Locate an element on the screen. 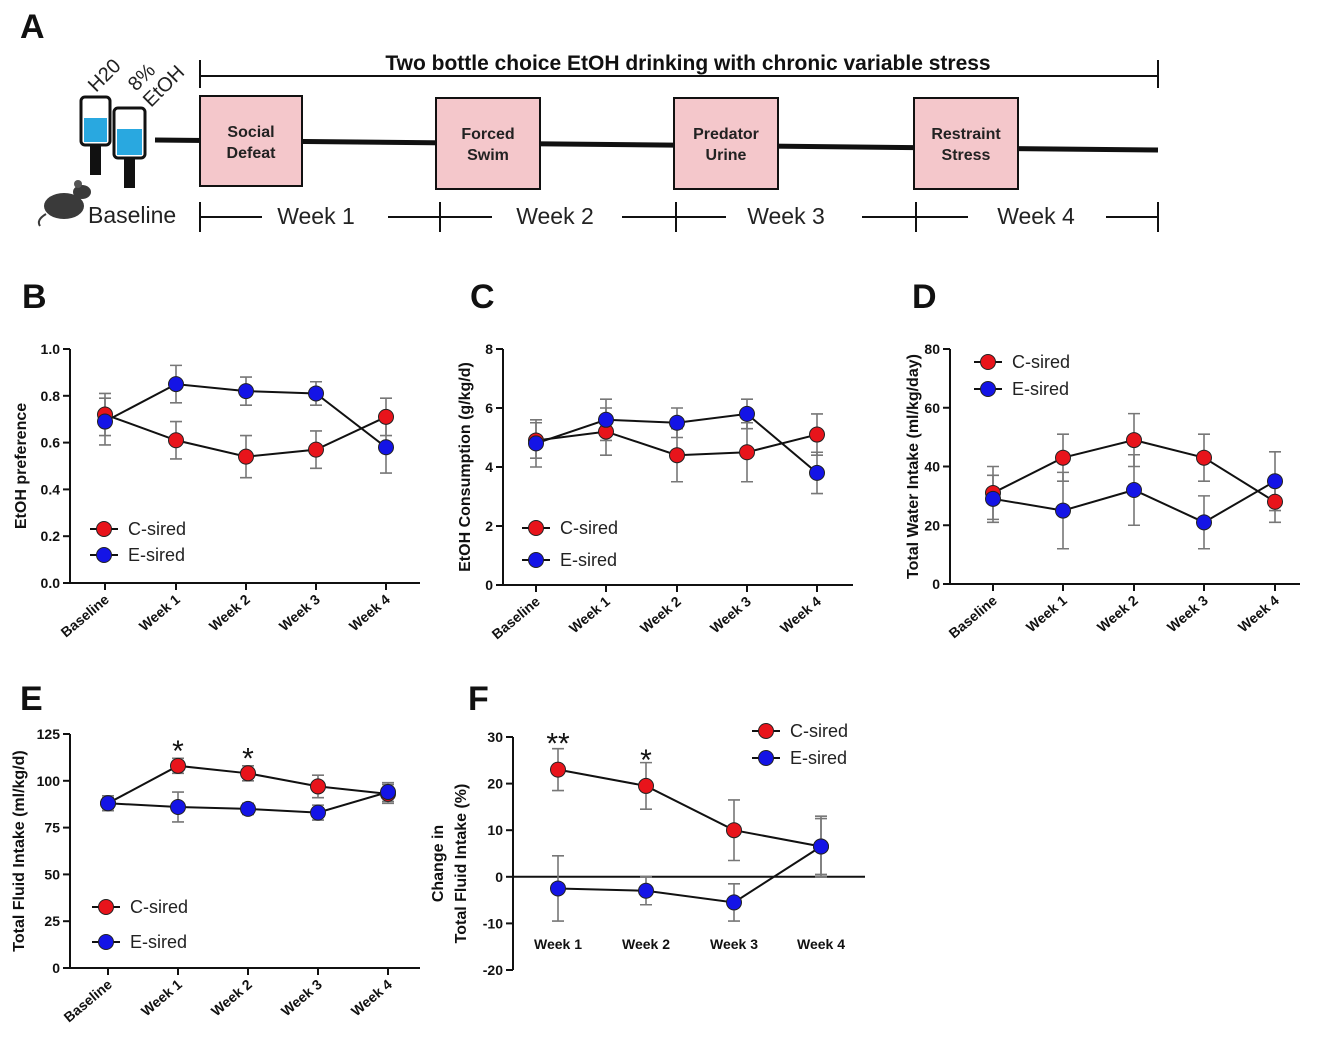  svg-text: Social is located at coordinates (250, 132).